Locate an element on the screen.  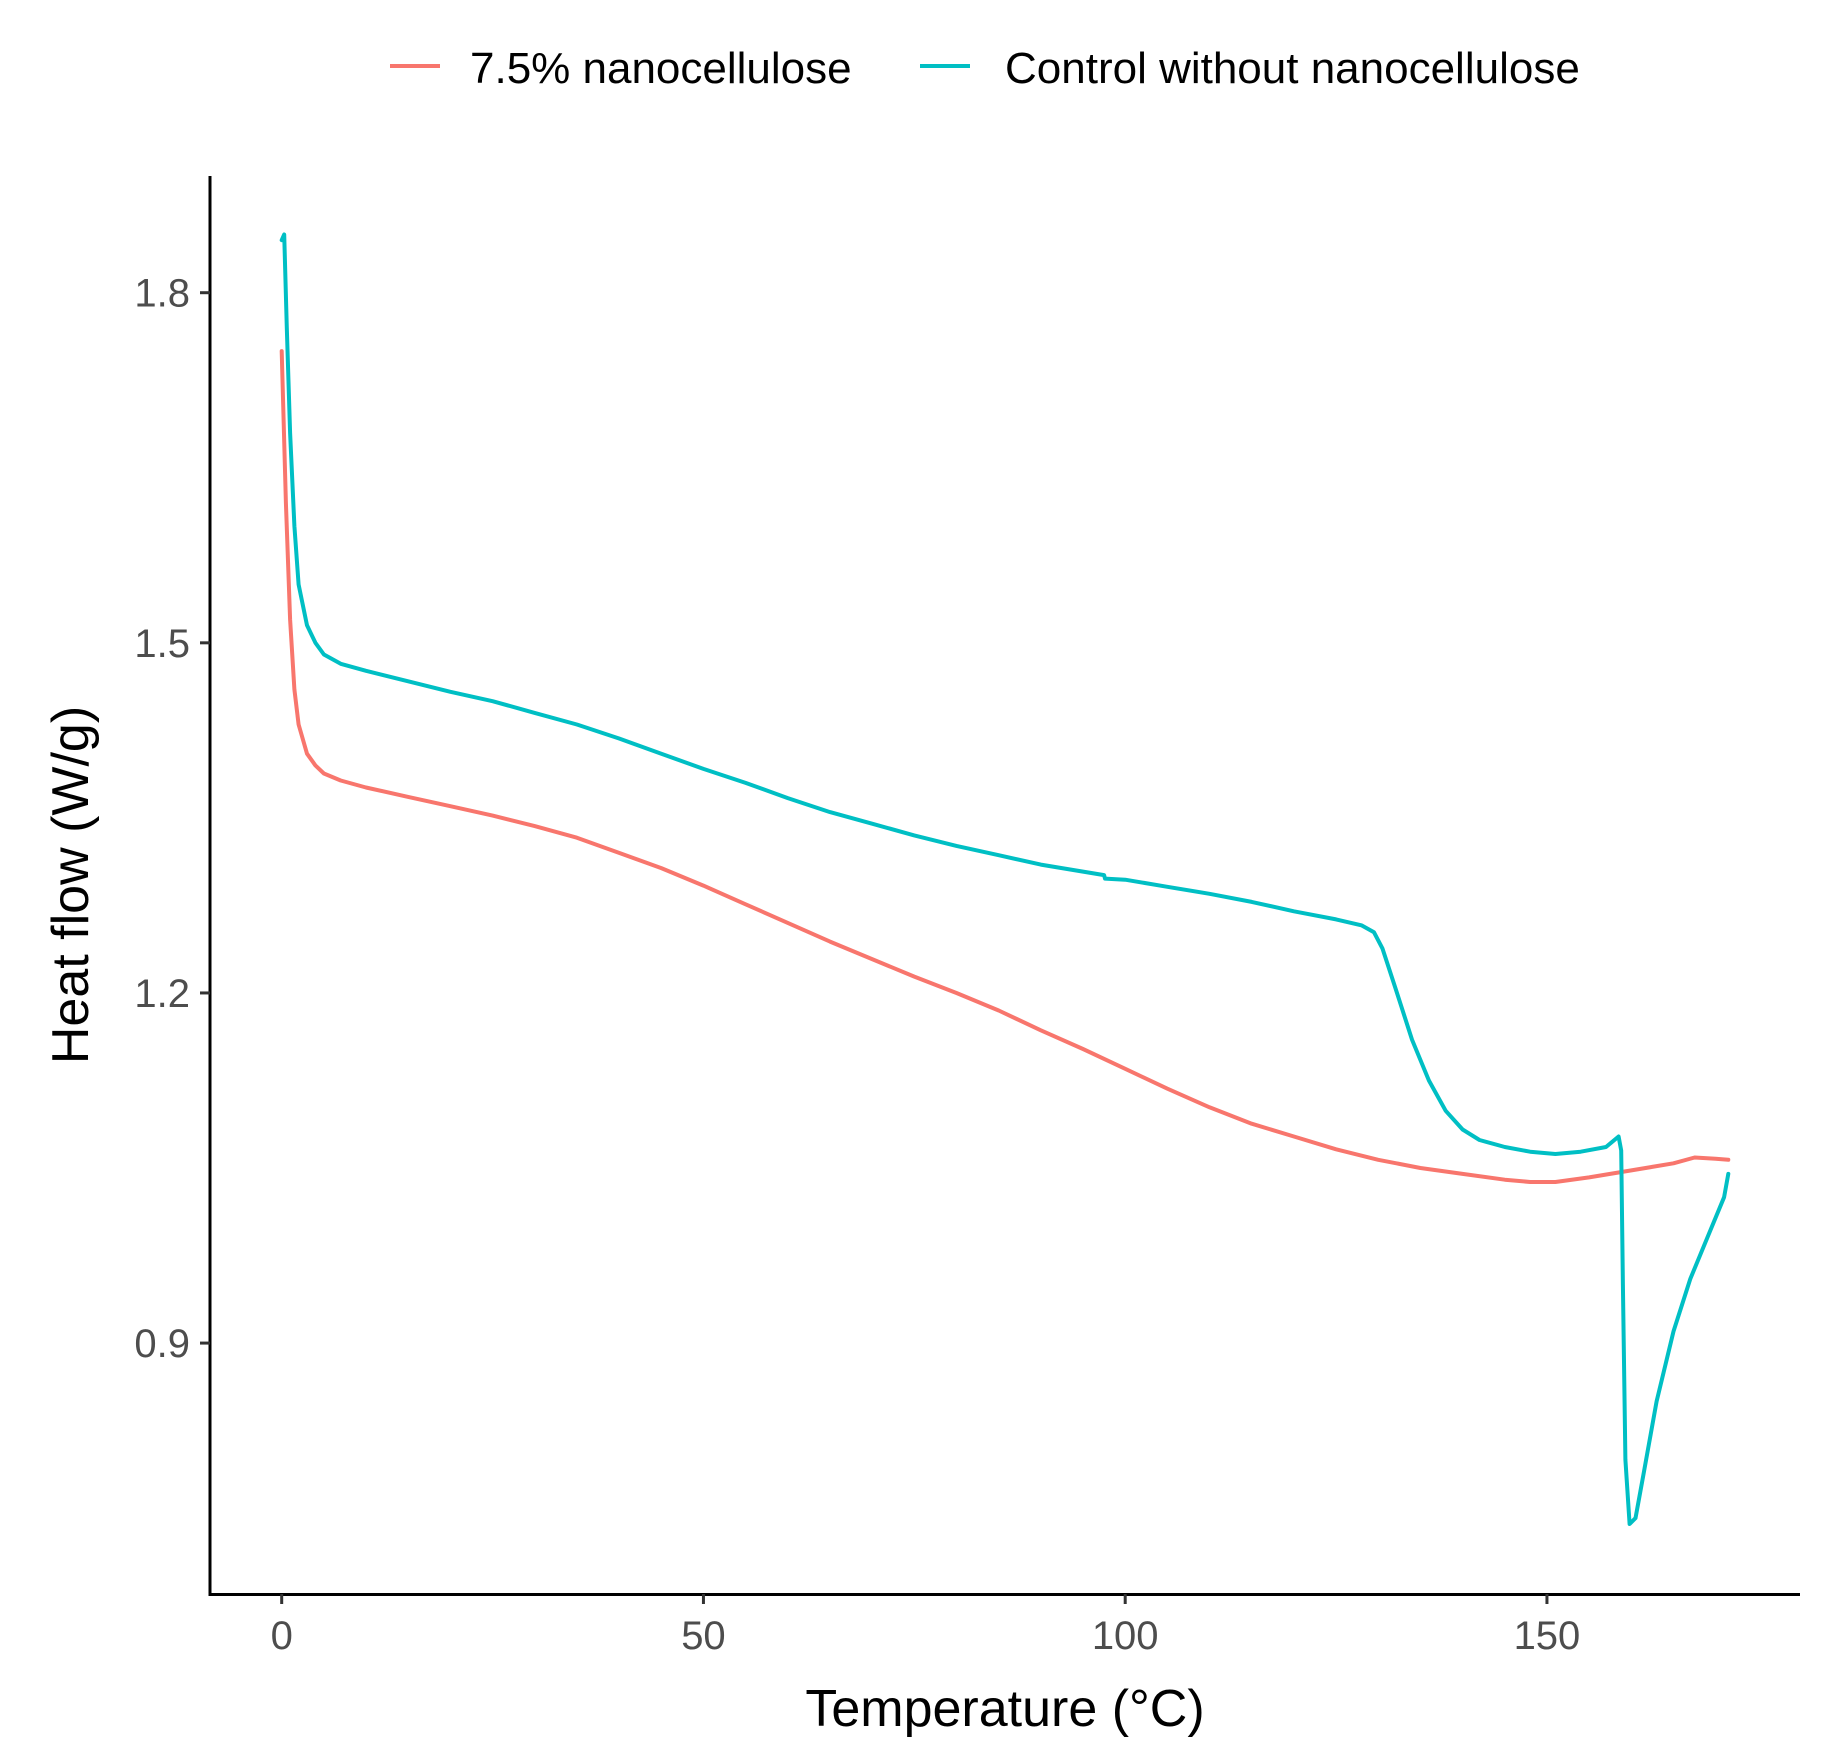
x-tick-label: 0 is located at coordinates (282, 1636).